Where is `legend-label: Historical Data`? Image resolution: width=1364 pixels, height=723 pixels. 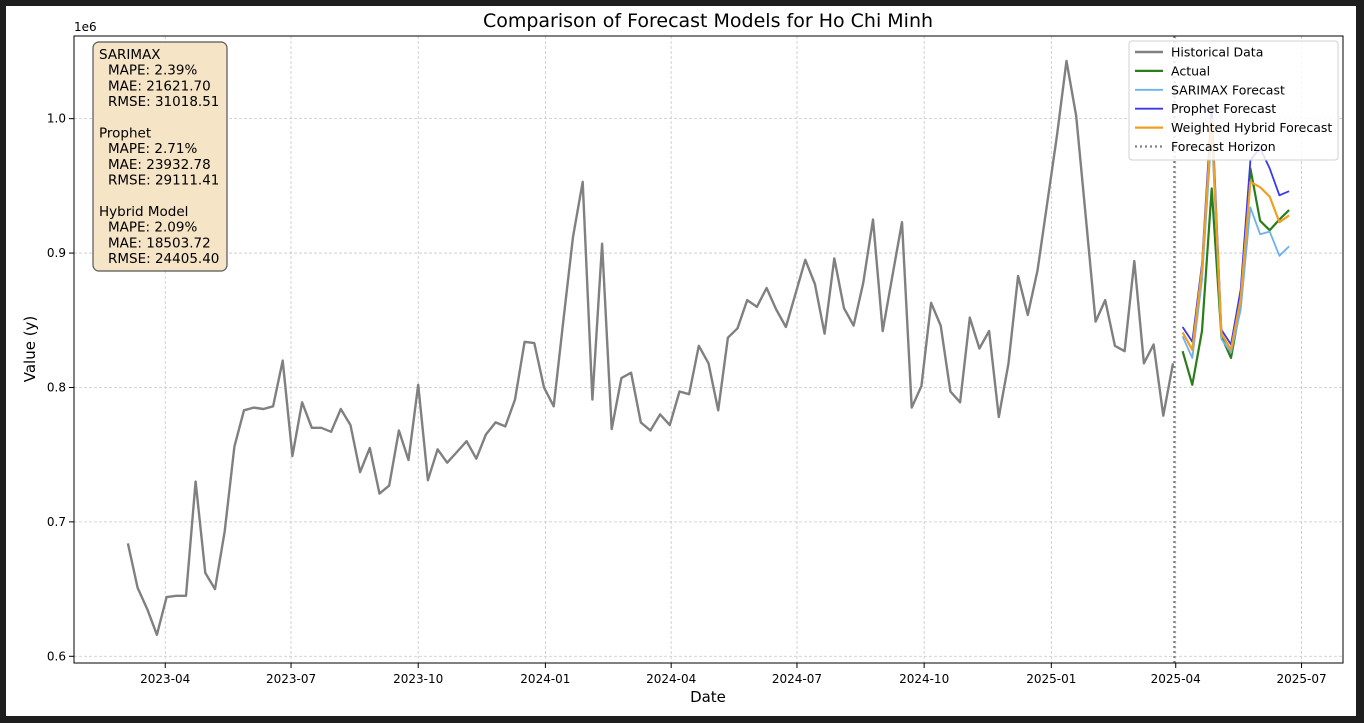
legend-label: Historical Data is located at coordinates (1217, 52).